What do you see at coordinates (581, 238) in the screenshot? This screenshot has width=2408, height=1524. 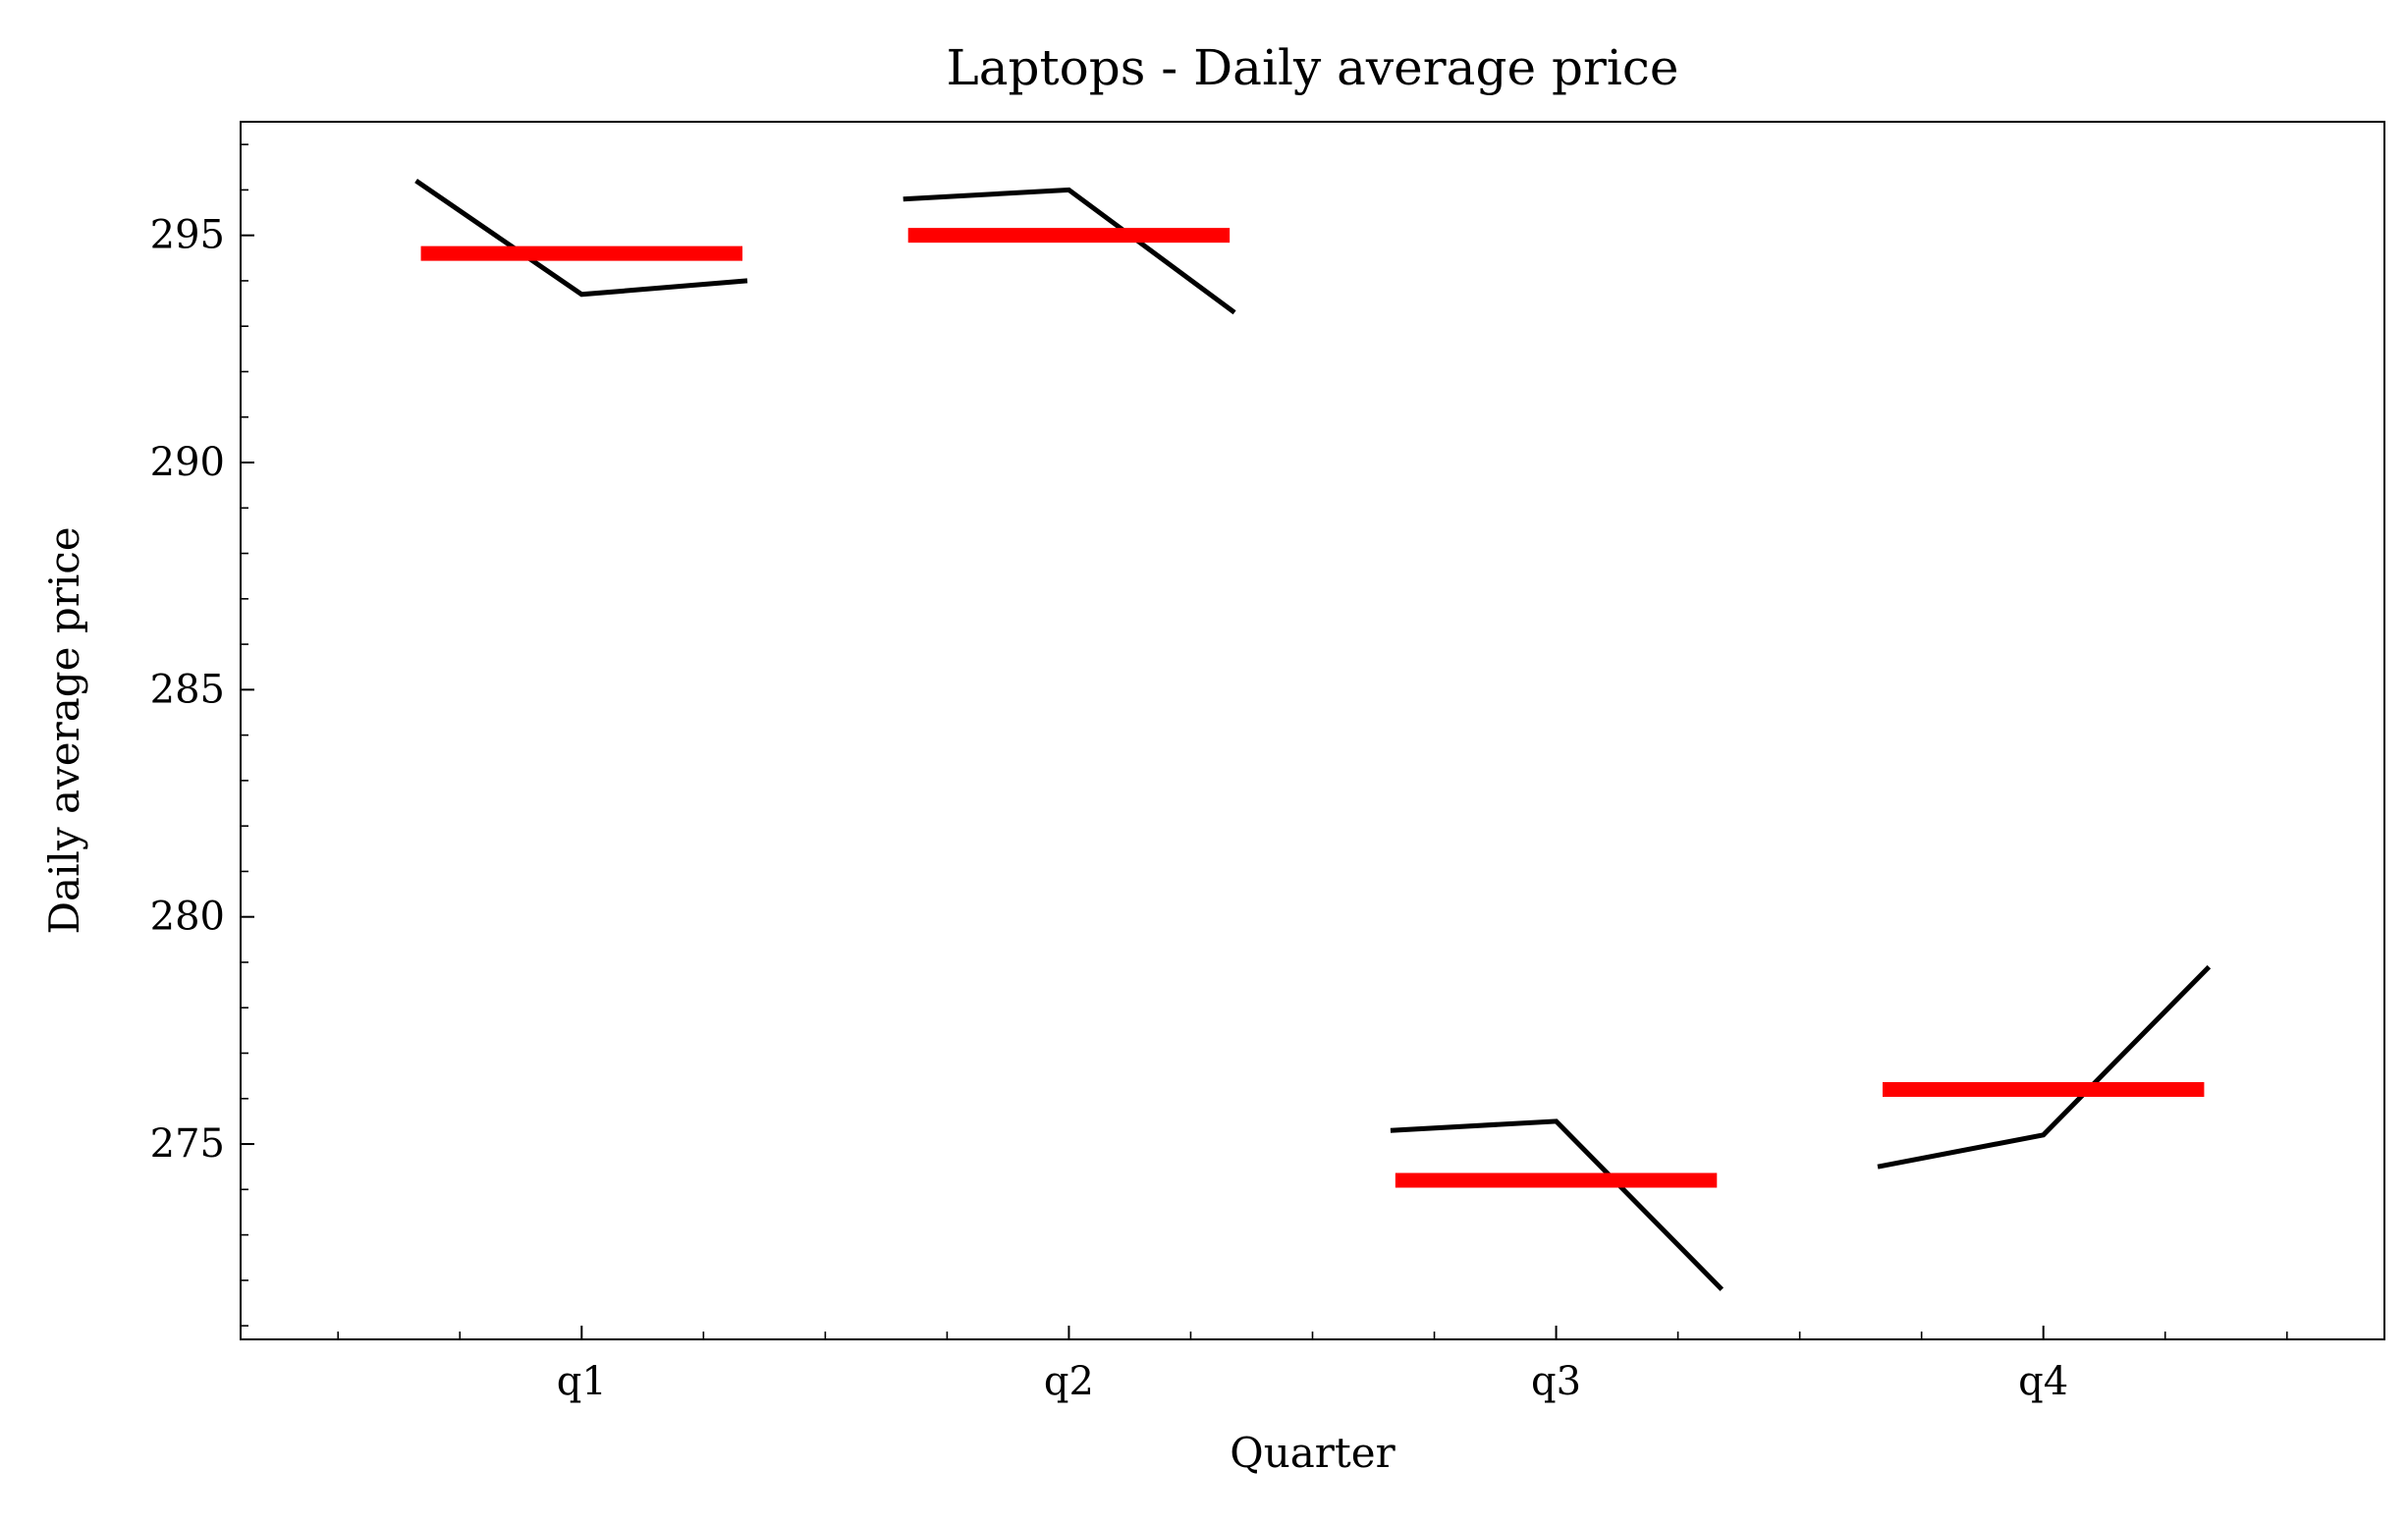 I see `subseries-line-q1` at bounding box center [581, 238].